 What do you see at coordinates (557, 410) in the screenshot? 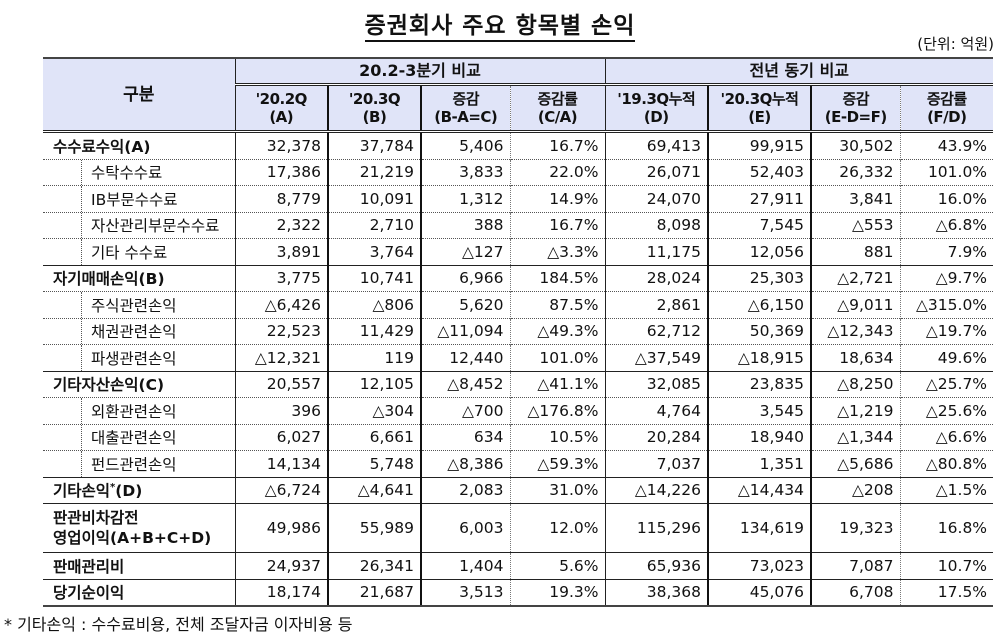
I see `table-cell: △176.8%` at bounding box center [557, 410].